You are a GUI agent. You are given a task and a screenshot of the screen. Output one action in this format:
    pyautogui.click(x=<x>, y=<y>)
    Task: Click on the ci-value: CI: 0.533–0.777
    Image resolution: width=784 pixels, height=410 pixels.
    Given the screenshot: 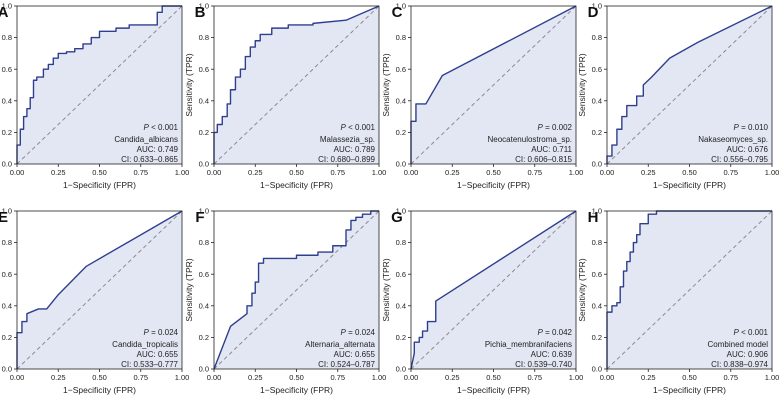 What is the action you would take?
    pyautogui.click(x=149, y=364)
    